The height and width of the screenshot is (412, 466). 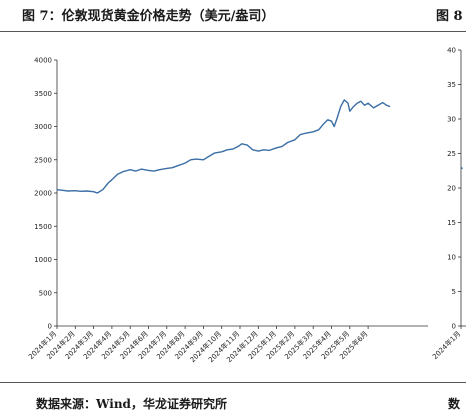 What do you see at coordinates (461, 168) in the screenshot?
I see `price-series-line-next` at bounding box center [461, 168].